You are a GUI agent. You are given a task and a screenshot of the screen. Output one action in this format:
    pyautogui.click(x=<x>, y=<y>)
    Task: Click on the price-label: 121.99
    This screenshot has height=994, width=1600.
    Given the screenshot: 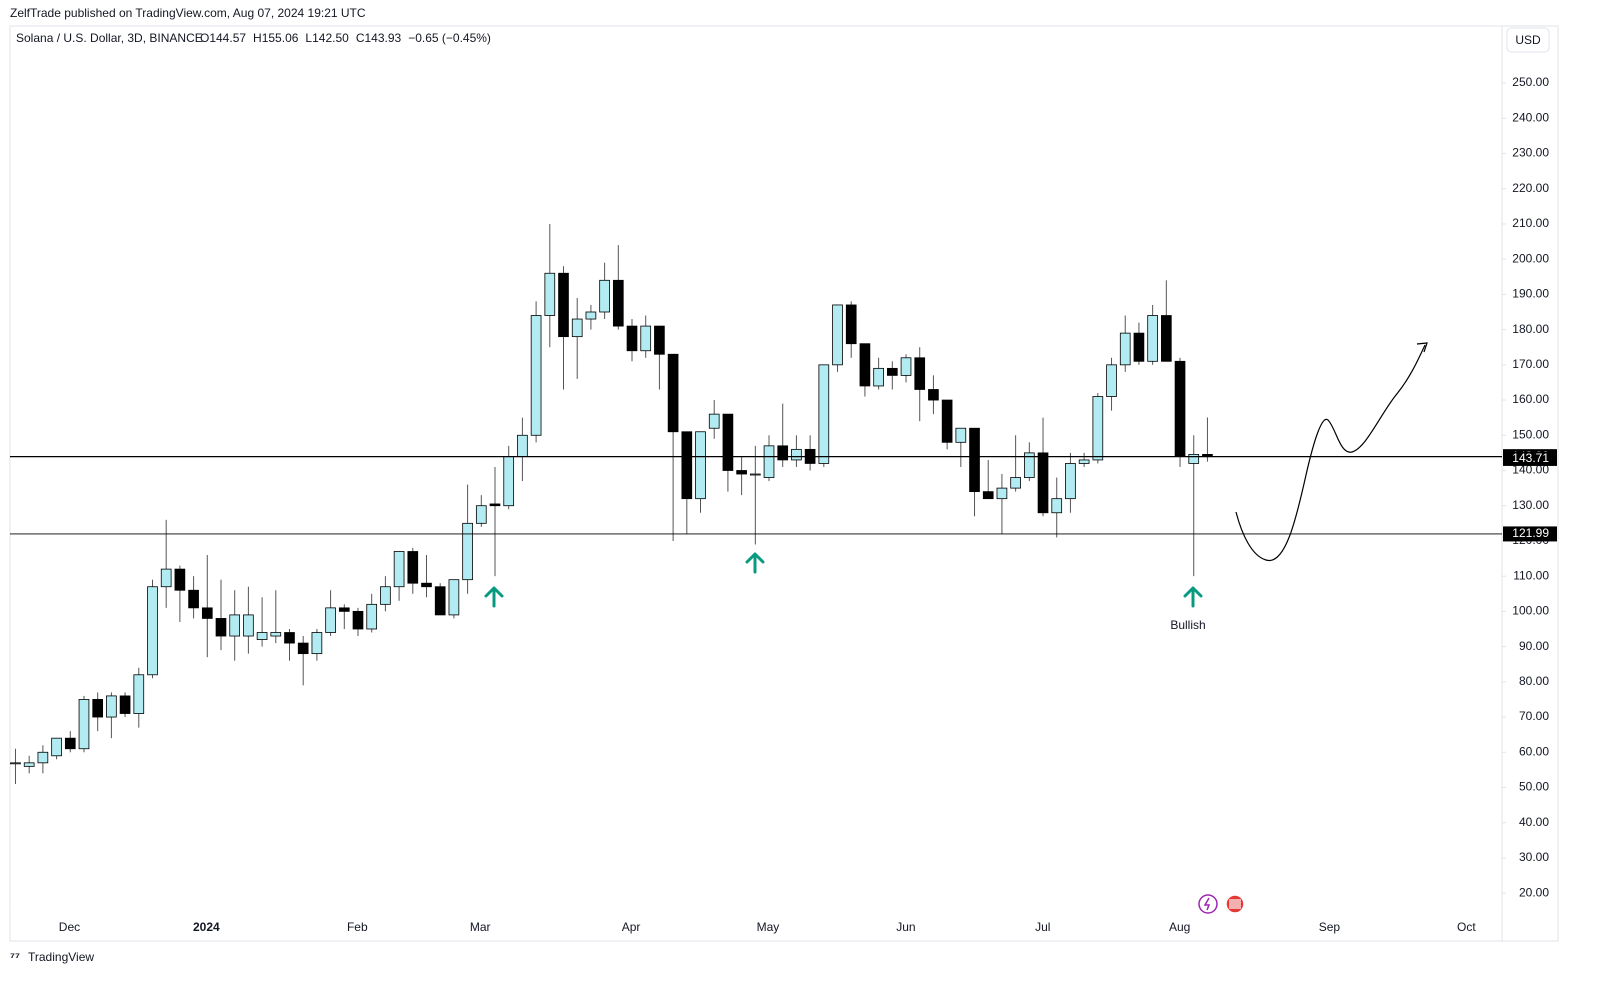 What is the action you would take?
    pyautogui.click(x=1530, y=533)
    